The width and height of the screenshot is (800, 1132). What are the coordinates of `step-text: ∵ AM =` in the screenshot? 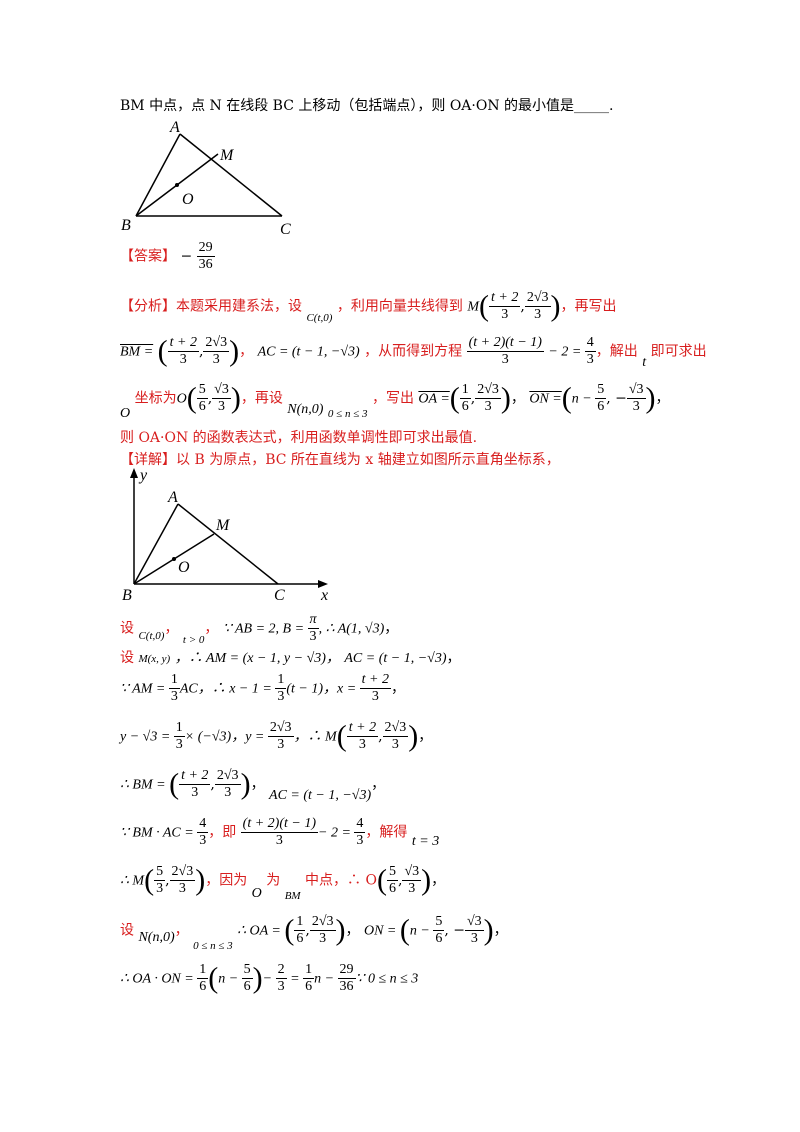 It's located at (144, 689).